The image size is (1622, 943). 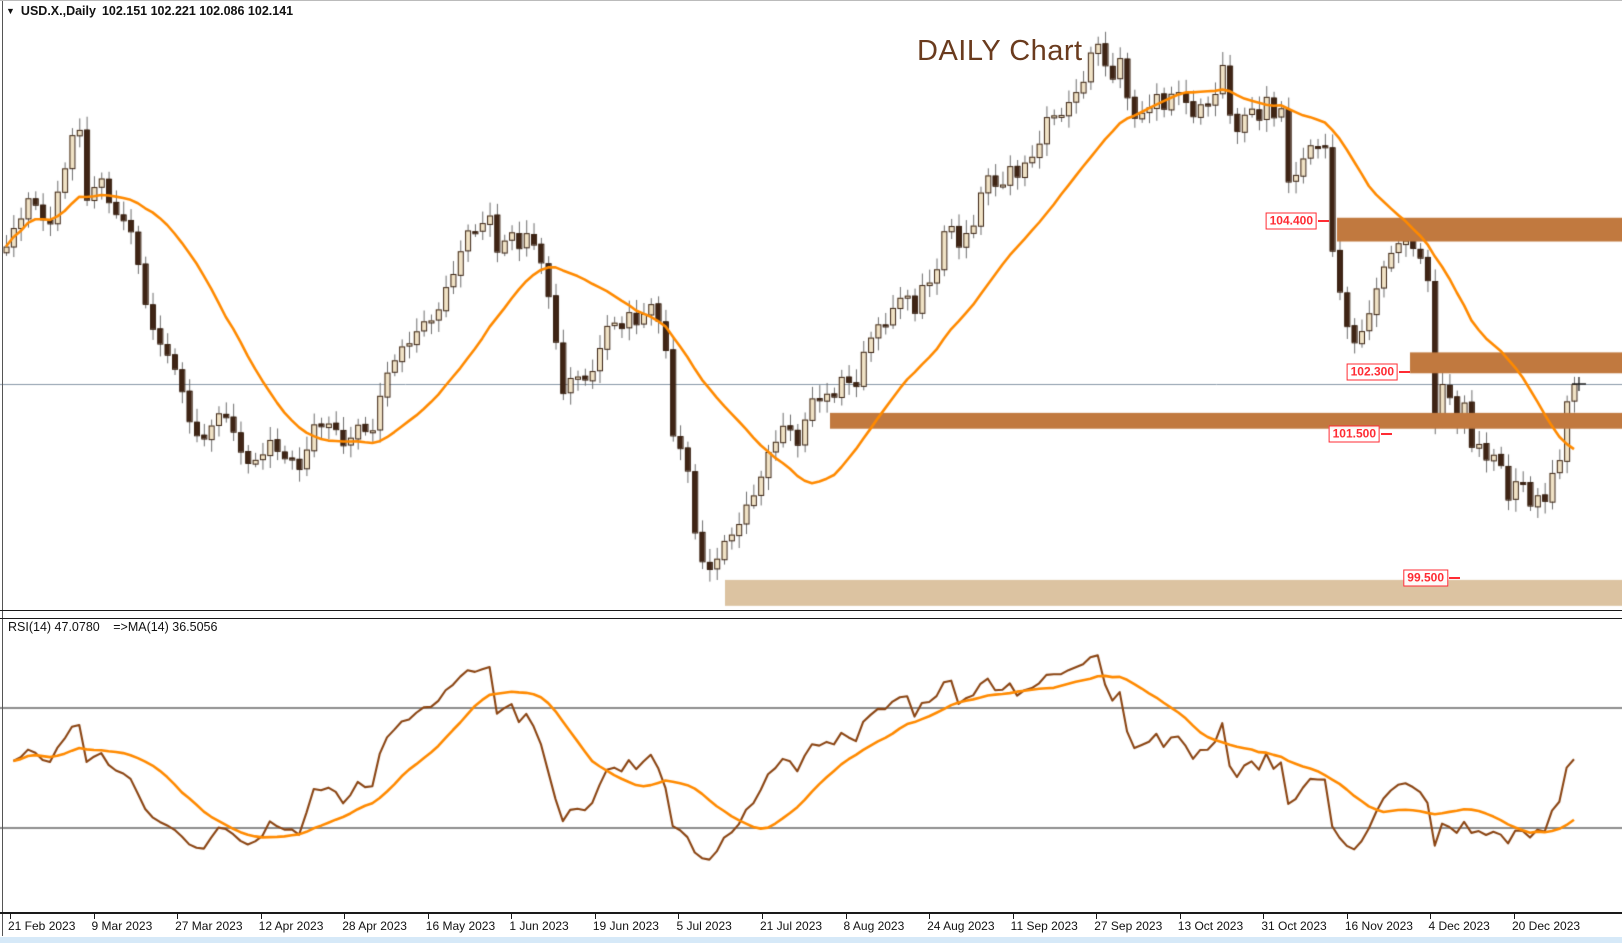 What do you see at coordinates (58, 11) in the screenshot?
I see `symbol-timeframe-label: USD.X.,Daily` at bounding box center [58, 11].